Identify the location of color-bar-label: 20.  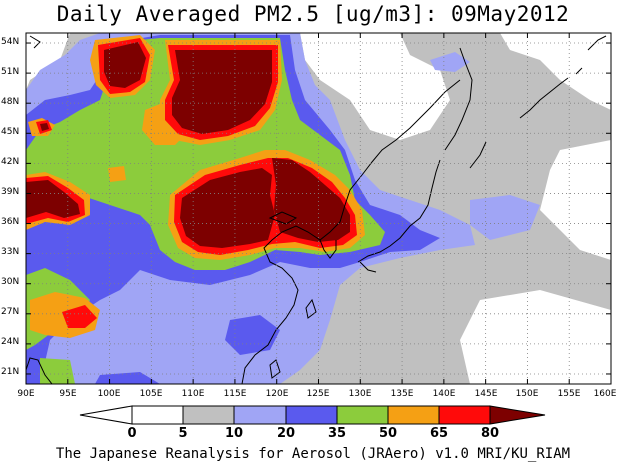
(286, 433).